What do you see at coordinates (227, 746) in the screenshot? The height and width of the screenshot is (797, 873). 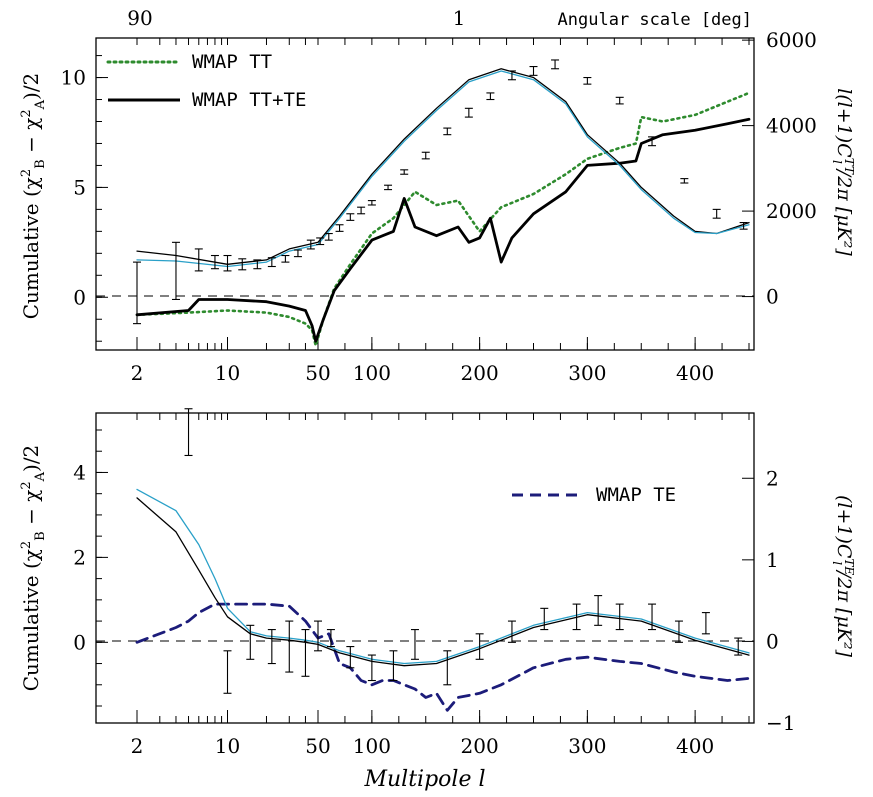 I see `bottom-x-tick-label: 10` at bounding box center [227, 746].